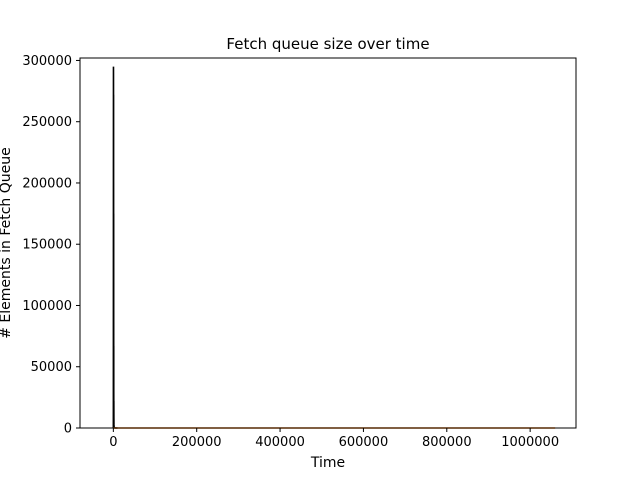  Describe the element at coordinates (47, 306) in the screenshot. I see `y-tick-label: 100000` at that location.